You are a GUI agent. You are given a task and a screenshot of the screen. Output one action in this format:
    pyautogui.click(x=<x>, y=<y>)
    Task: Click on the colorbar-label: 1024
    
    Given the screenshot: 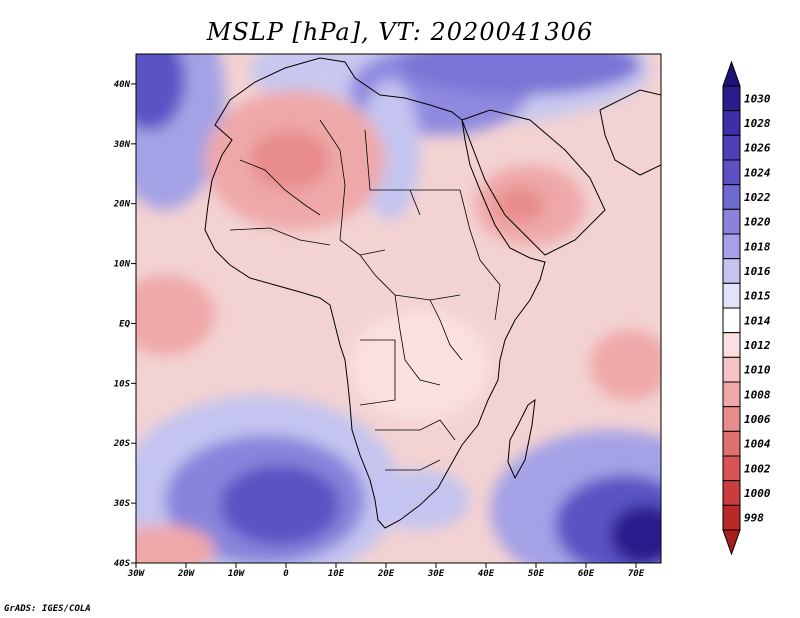 What is the action you would take?
    pyautogui.click(x=757, y=172)
    